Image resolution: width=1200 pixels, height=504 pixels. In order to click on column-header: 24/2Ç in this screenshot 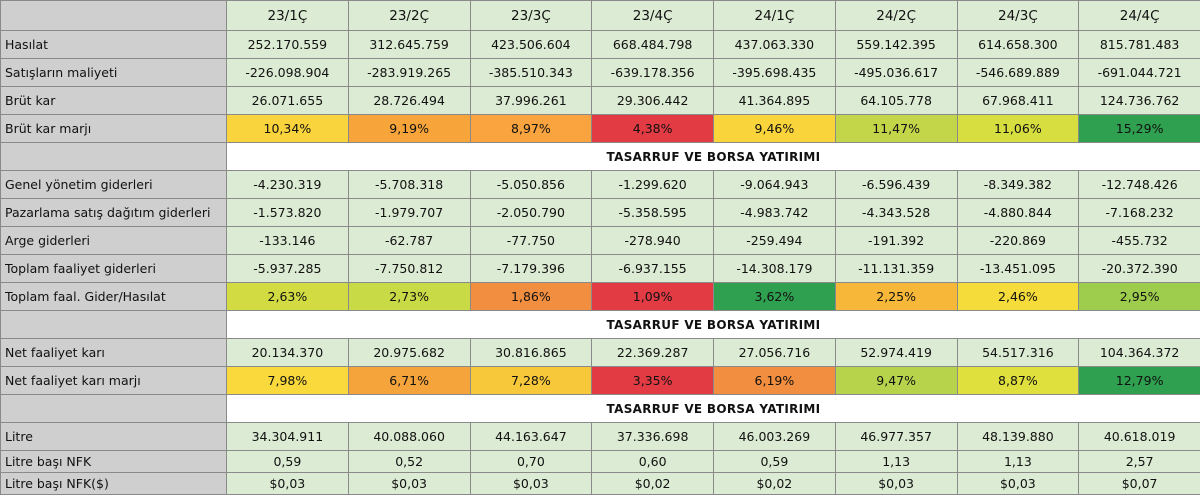, I will do `click(896, 16)`.